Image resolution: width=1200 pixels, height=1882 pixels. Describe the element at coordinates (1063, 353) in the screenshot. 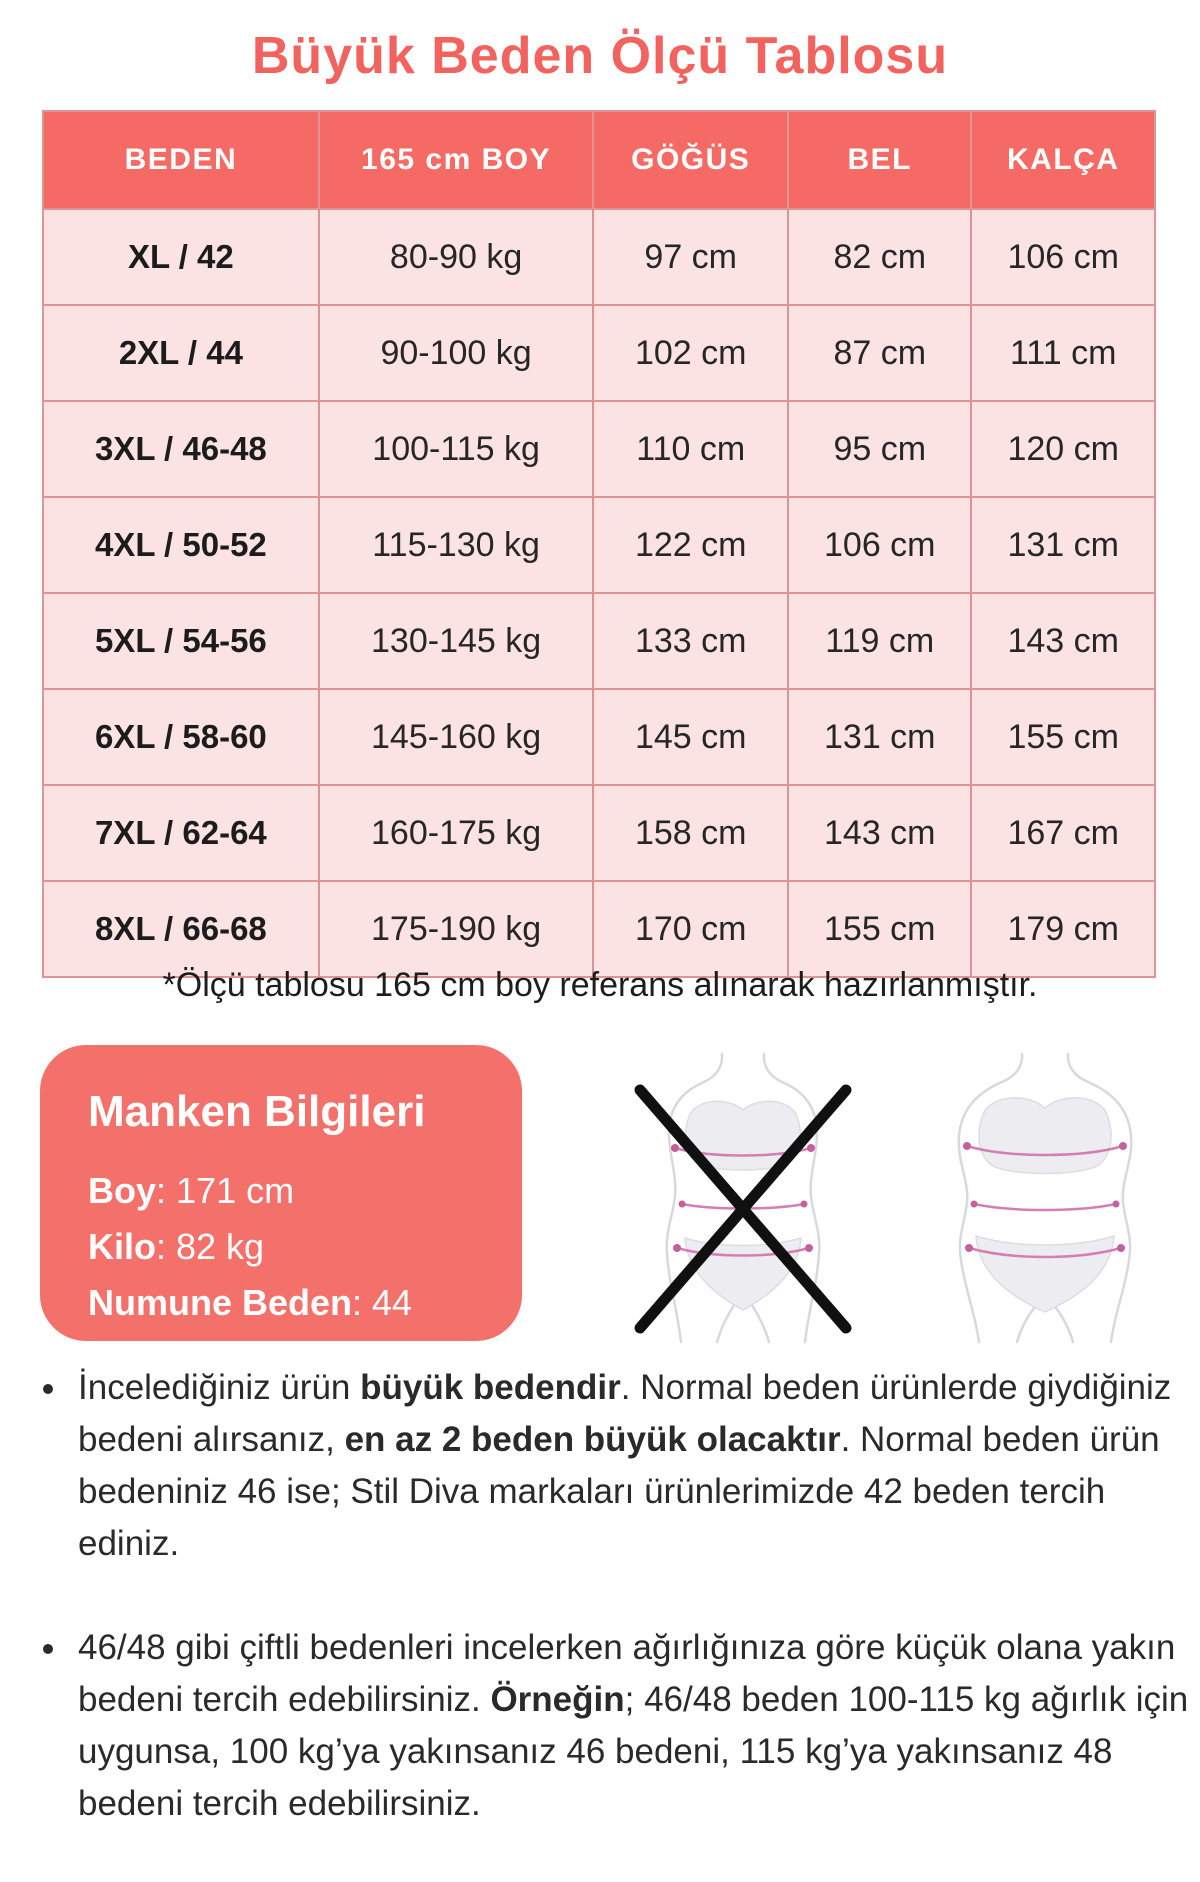

I see `cell-hip: 111 cm` at that location.